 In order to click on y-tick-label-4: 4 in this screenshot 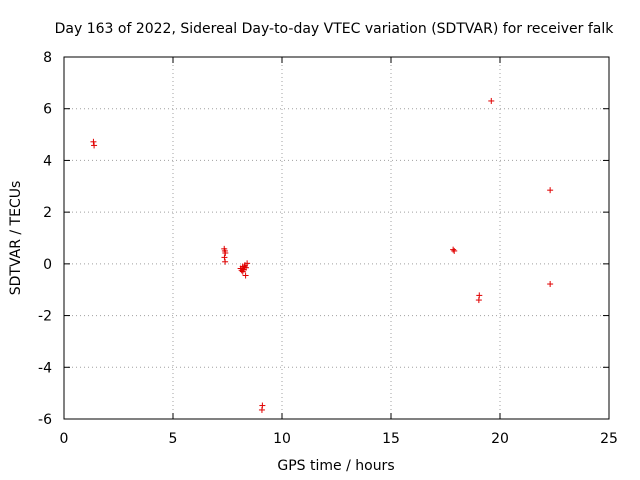, I will do `click(47, 161)`.